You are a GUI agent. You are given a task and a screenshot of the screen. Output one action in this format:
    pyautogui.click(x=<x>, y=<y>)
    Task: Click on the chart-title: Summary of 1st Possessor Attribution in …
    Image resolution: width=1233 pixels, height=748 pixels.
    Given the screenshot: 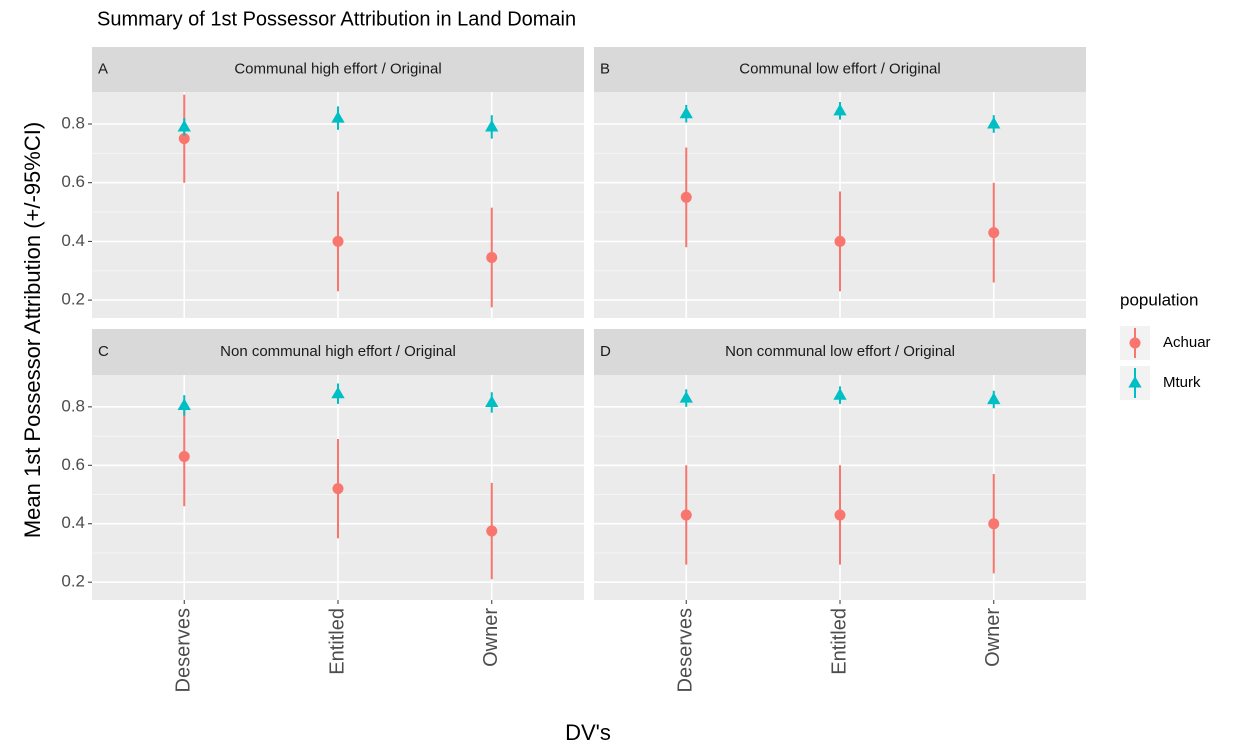 What is the action you would take?
    pyautogui.click(x=336, y=19)
    